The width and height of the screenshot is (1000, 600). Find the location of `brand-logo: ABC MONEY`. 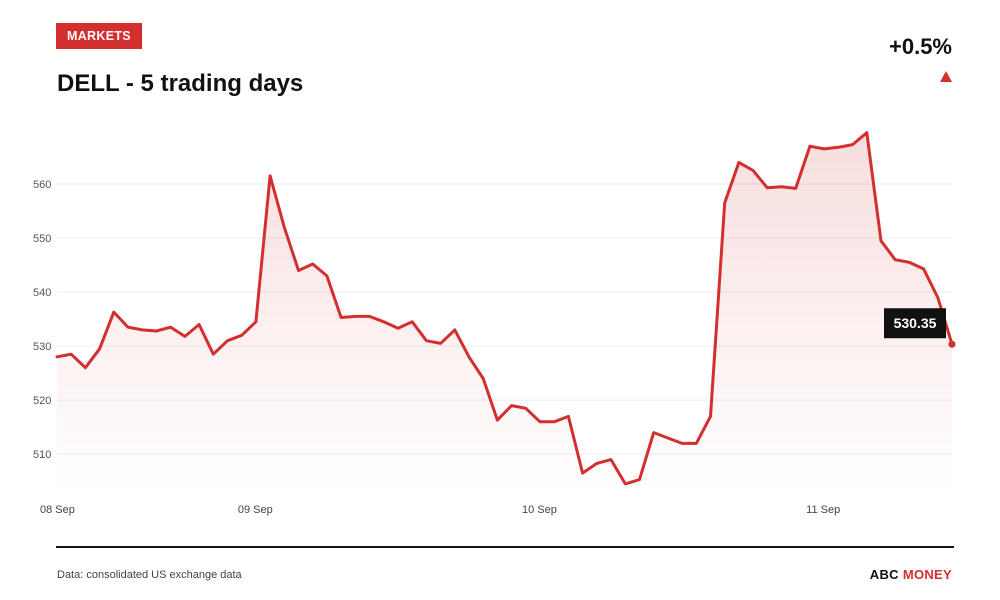

brand-logo: ABC MONEY is located at coordinates (911, 574).